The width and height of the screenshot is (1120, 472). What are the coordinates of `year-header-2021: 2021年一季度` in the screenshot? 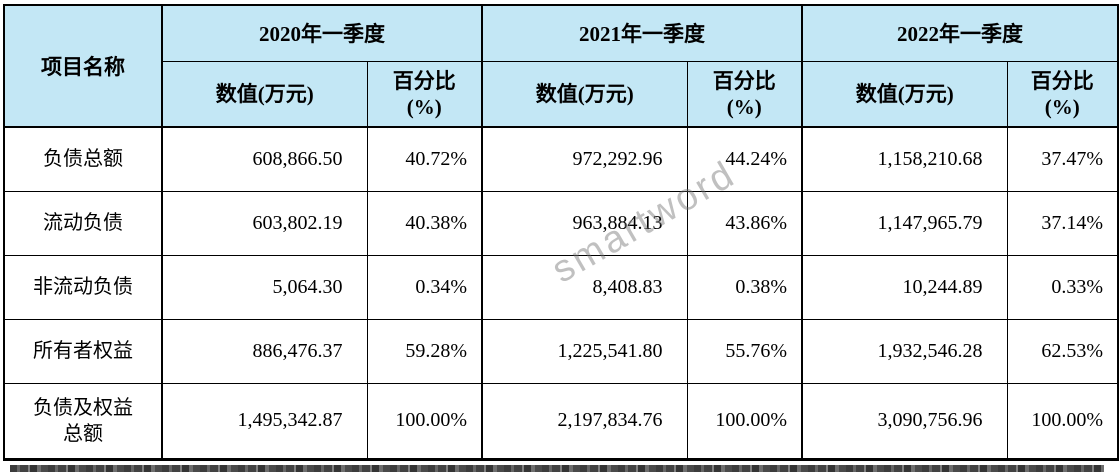 It's located at (642, 33).